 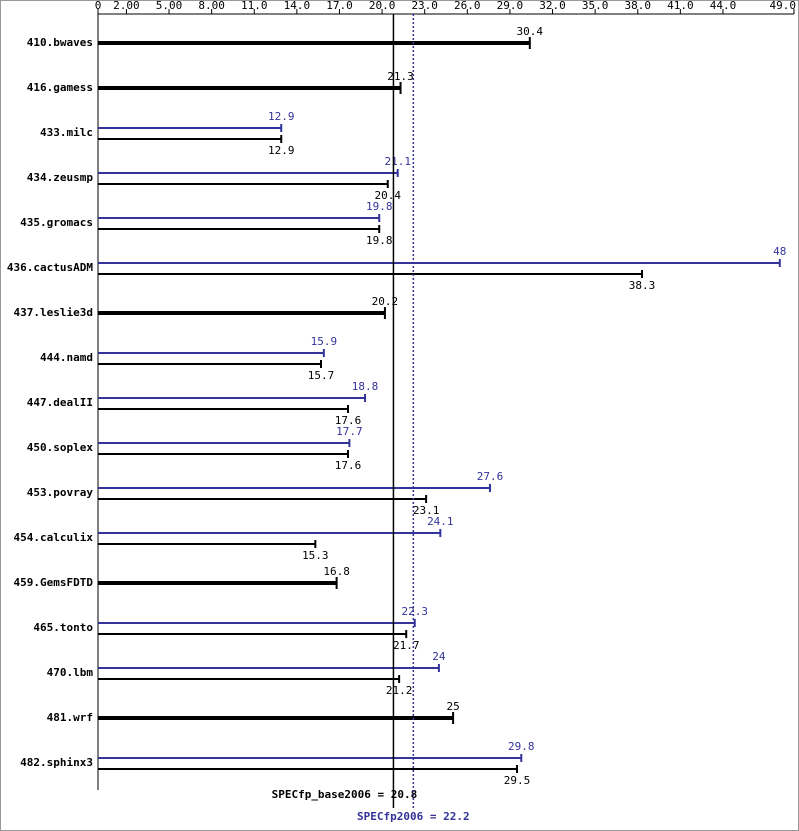 What do you see at coordinates (439, 656) in the screenshot?
I see `value-label: 24` at bounding box center [439, 656].